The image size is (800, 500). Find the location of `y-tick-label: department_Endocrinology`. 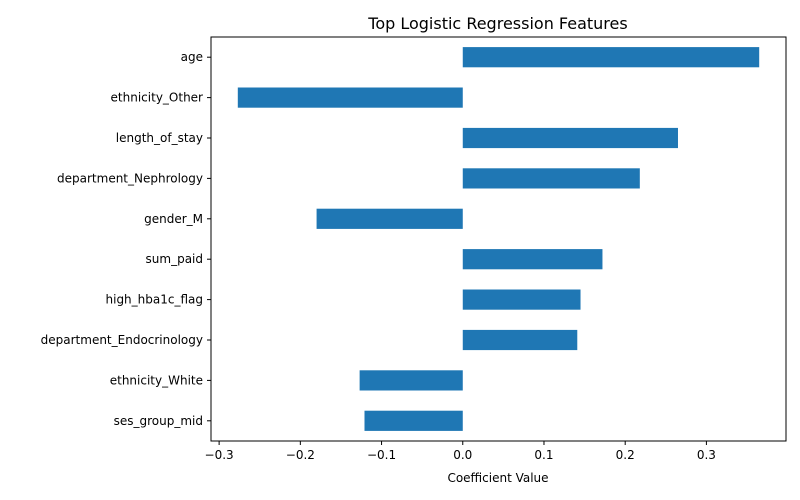

y-tick-label: department_Endocrinology is located at coordinates (122, 340).